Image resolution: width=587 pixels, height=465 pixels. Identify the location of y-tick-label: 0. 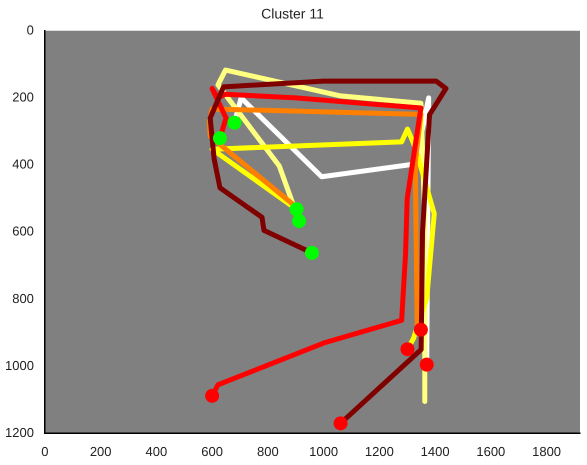
(30, 30).